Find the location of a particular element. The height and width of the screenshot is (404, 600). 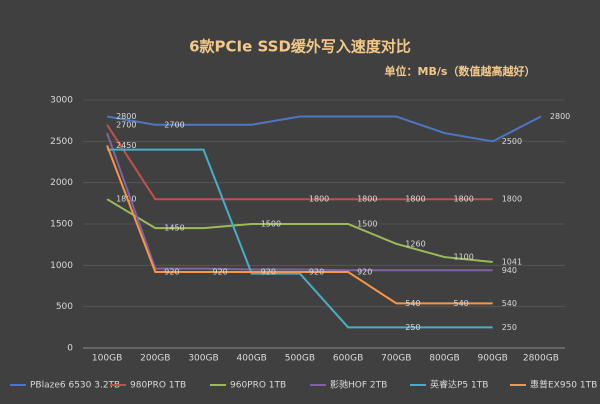

x-tick-label: 500GB is located at coordinates (300, 359).